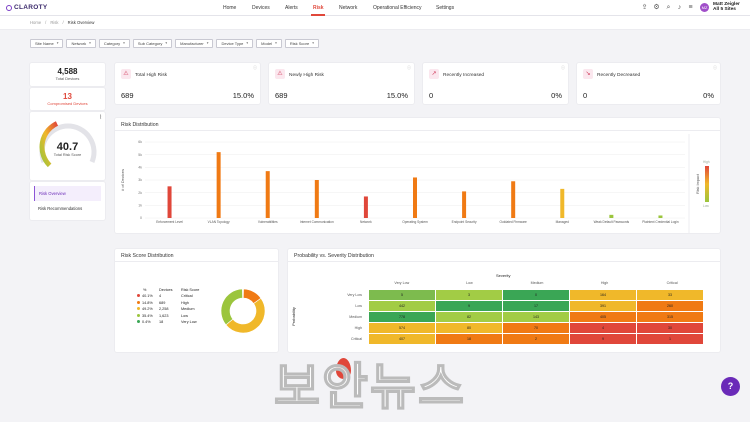 Image resolution: width=750 pixels, height=422 pixels. Describe the element at coordinates (141, 218) in the screenshot. I see `y-tick-label: 0` at that location.